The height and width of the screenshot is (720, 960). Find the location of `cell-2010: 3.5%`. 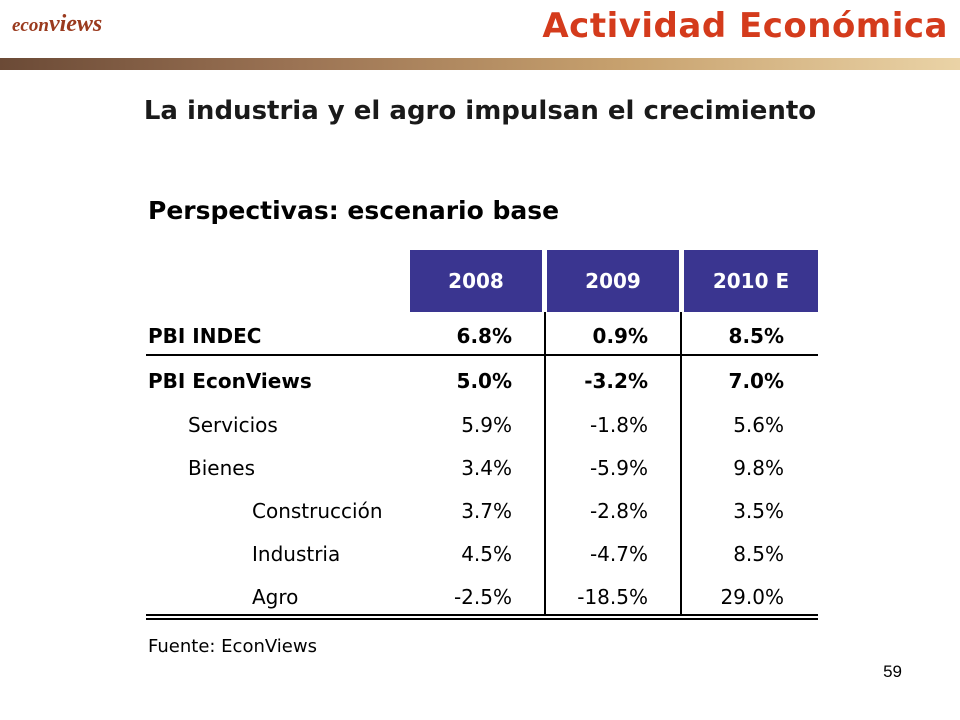

cell-2010: 3.5% is located at coordinates (758, 511).